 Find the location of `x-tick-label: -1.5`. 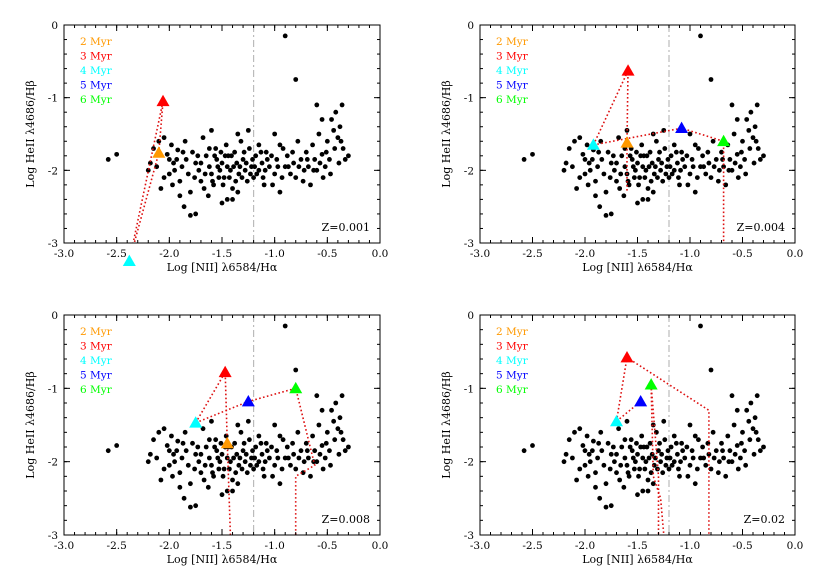

x-tick-label: -1.5 is located at coordinates (222, 254).